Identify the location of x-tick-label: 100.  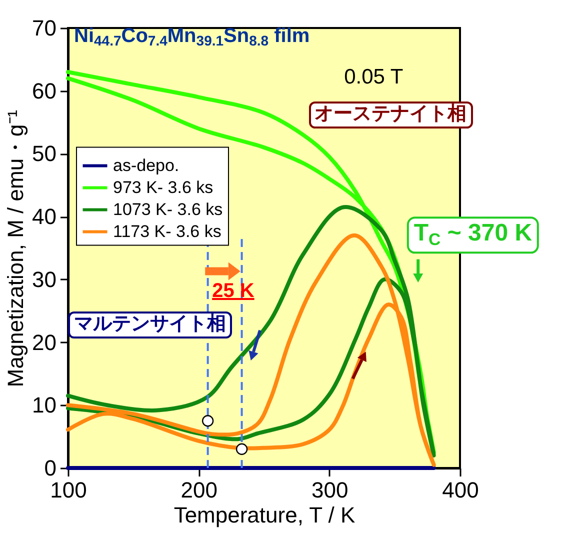
(68, 490).